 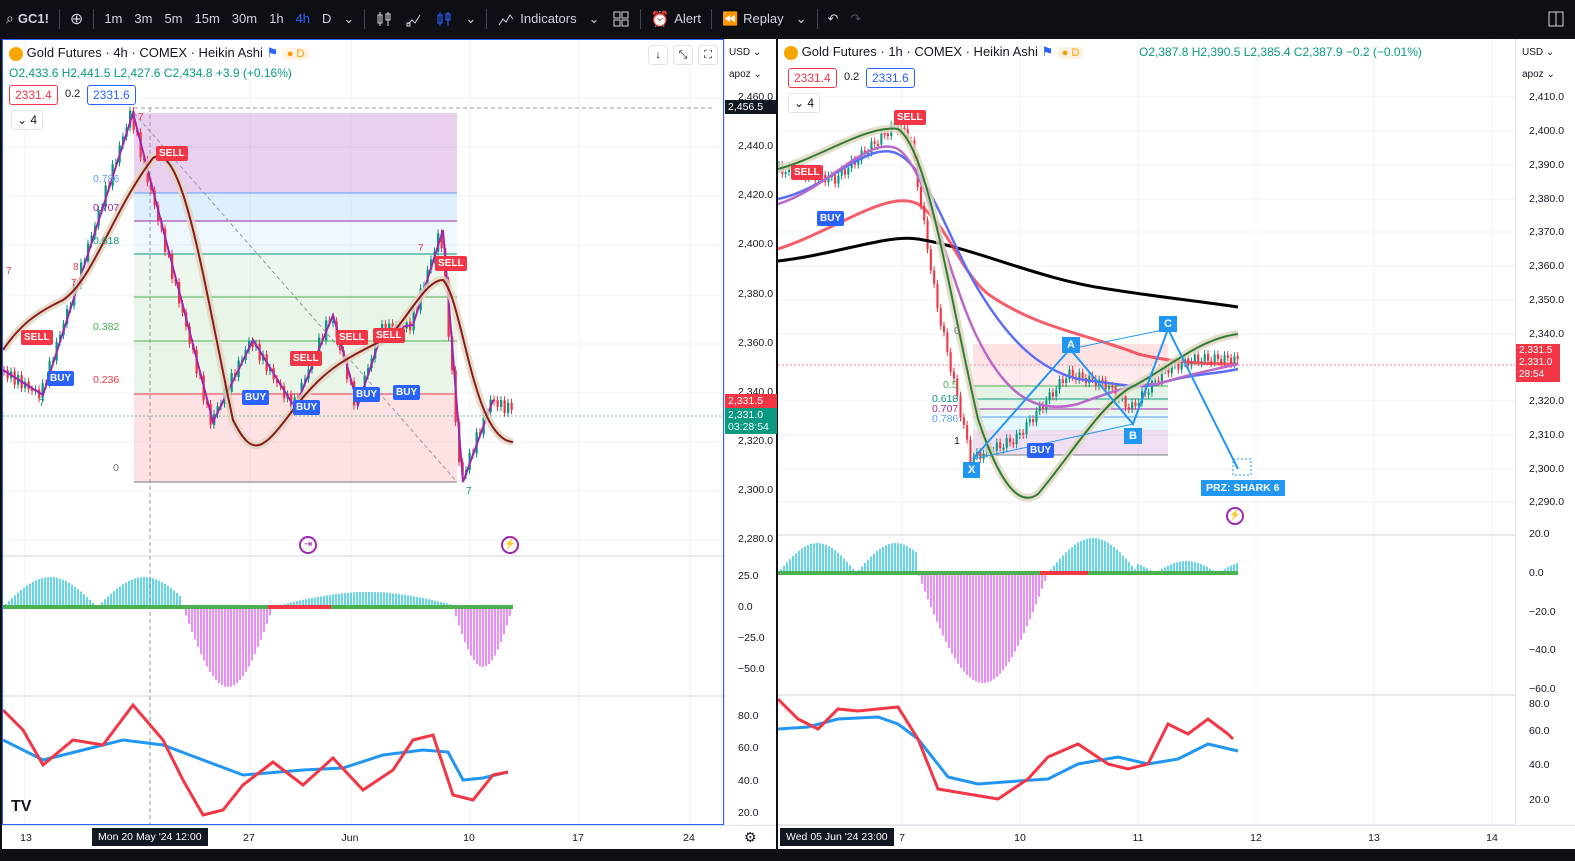 What do you see at coordinates (1532, 374) in the screenshot?
I see `countdown: 28:54` at bounding box center [1532, 374].